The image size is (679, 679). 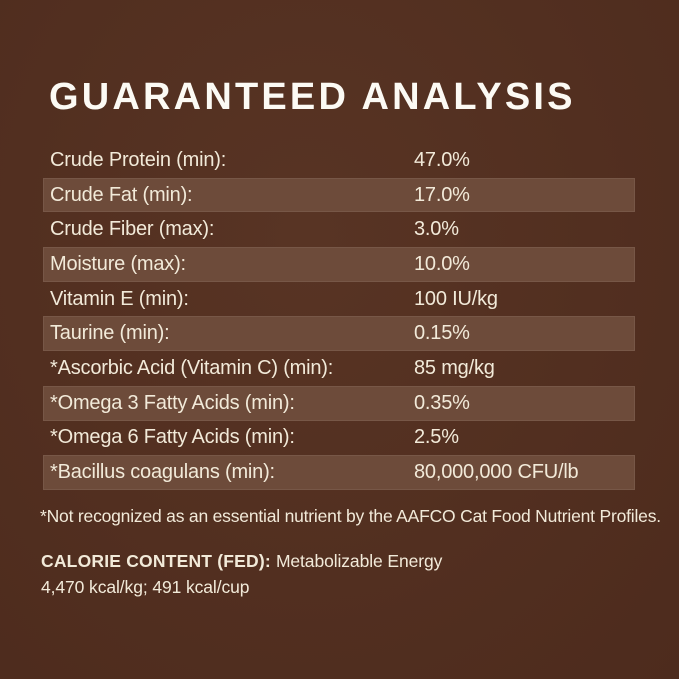 What do you see at coordinates (359, 561) in the screenshot?
I see `calorie-content-description: Metabolizable Energy` at bounding box center [359, 561].